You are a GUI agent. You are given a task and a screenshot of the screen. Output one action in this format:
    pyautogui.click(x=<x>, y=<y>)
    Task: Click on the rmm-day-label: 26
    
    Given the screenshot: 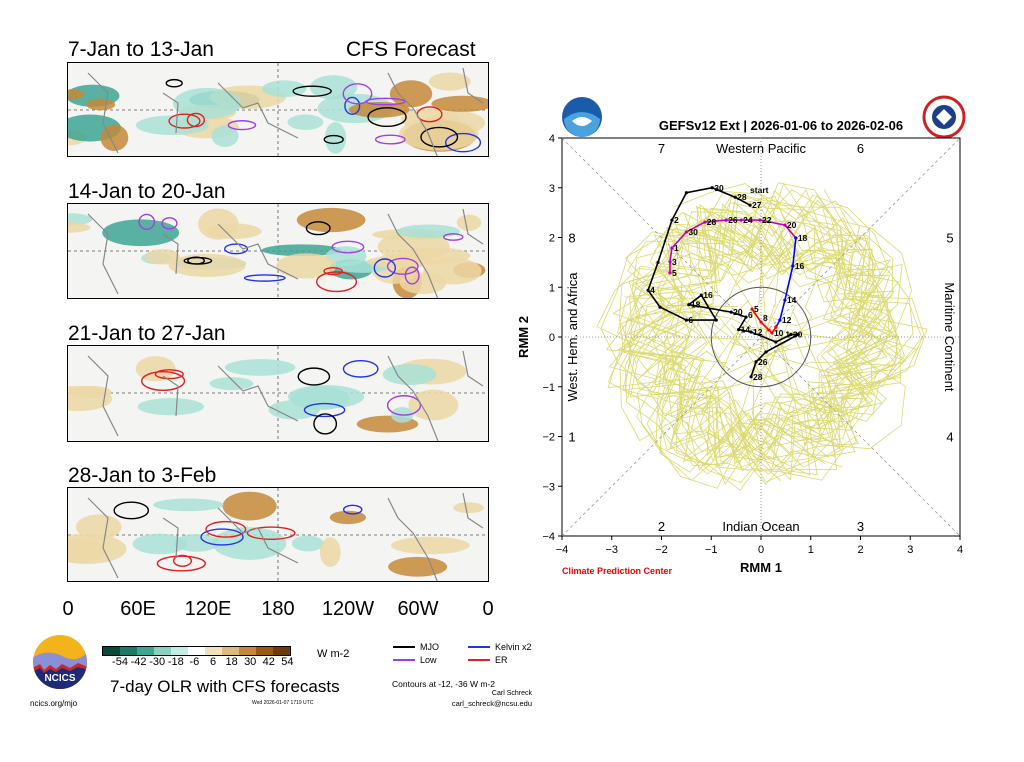 What is the action you would take?
    pyautogui.click(x=733, y=220)
    